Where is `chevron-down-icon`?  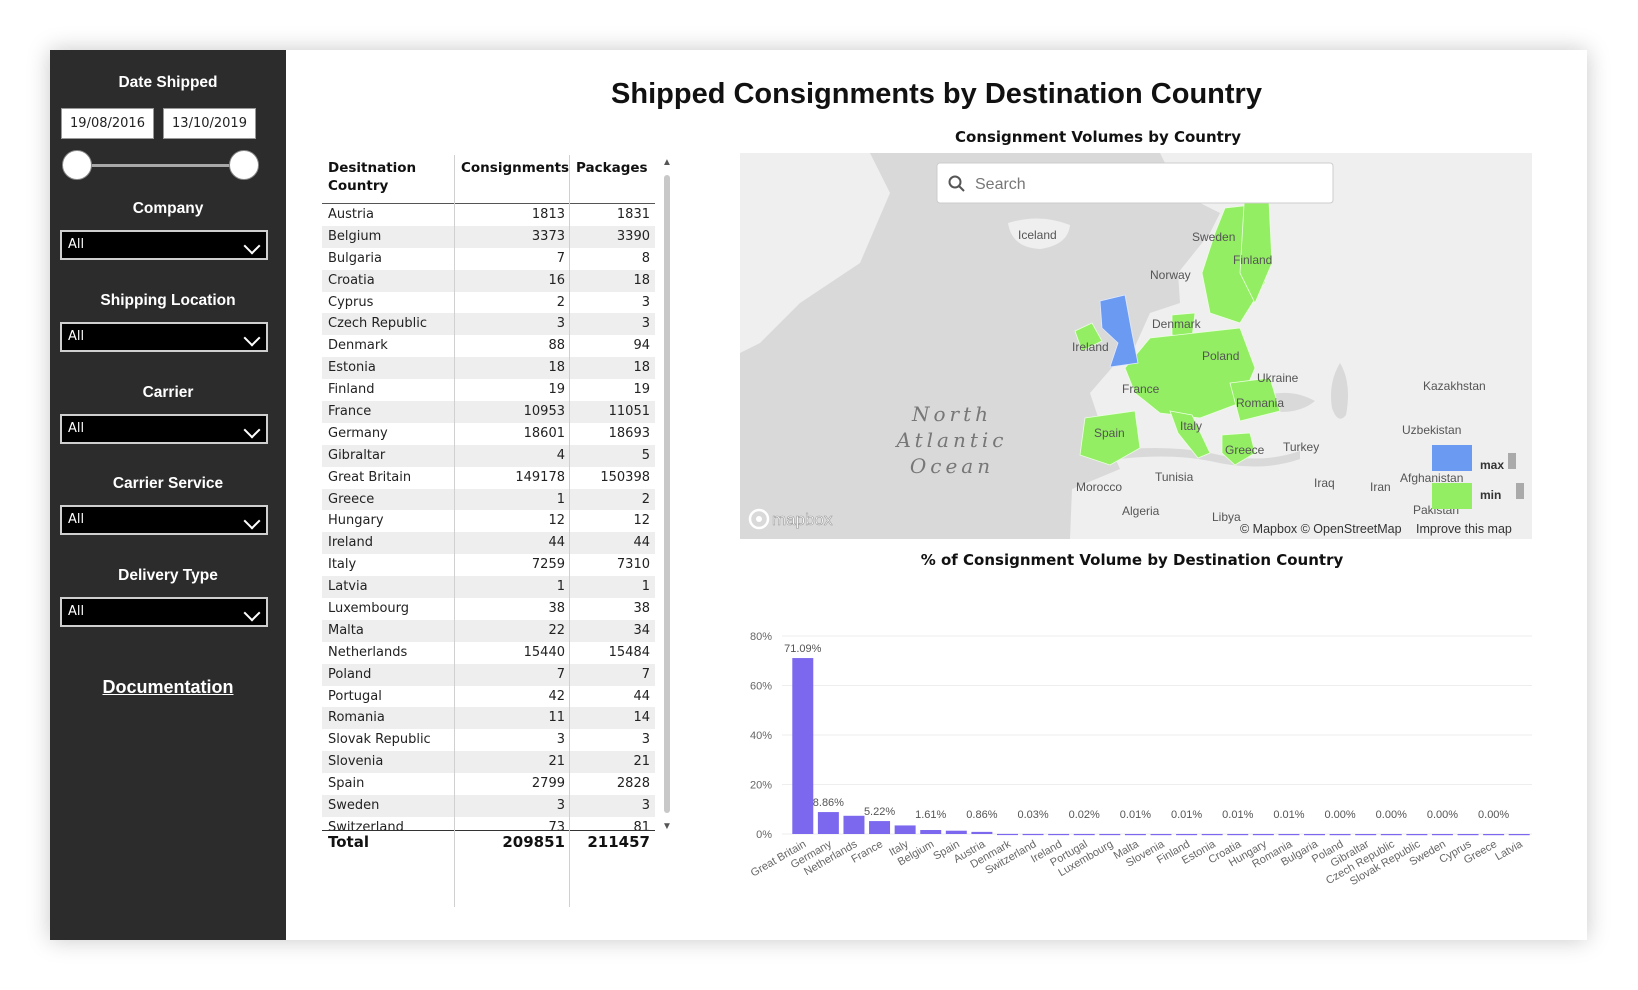
chevron-down-icon is located at coordinates (252, 613).